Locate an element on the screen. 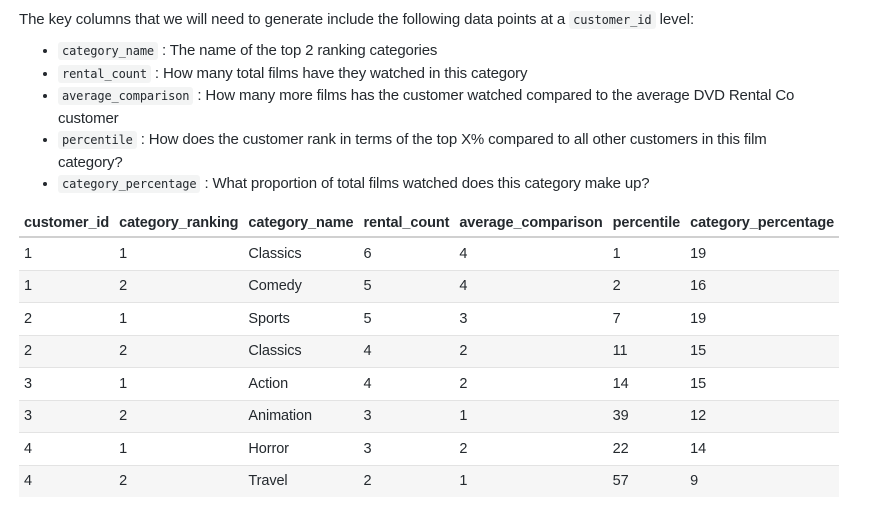  table-row: 4 1 Horror 3 2 22 14 is located at coordinates (429, 449).